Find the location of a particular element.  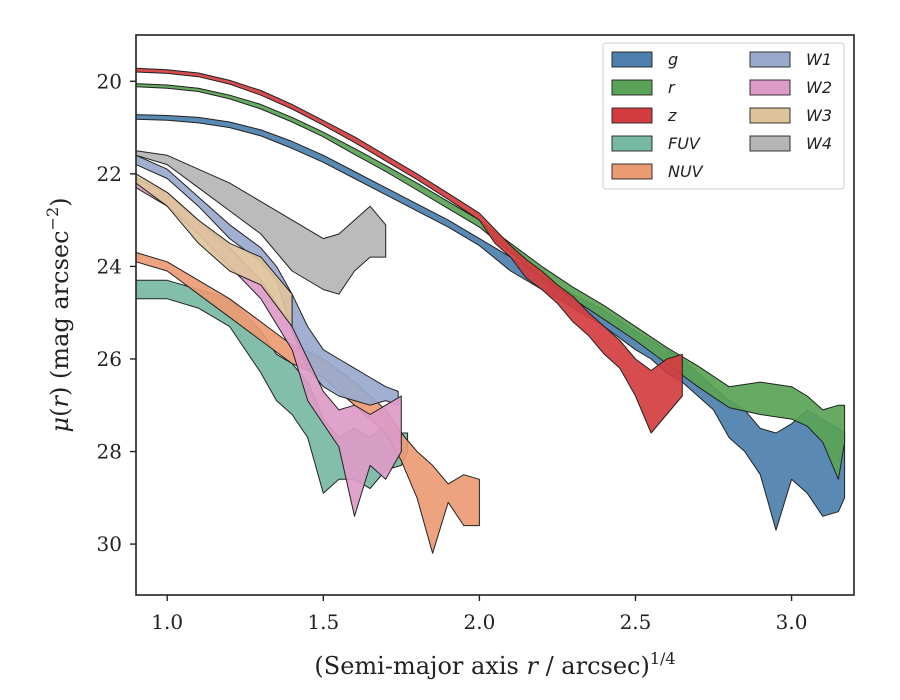

y-tick-label: 24 is located at coordinates (109, 266).